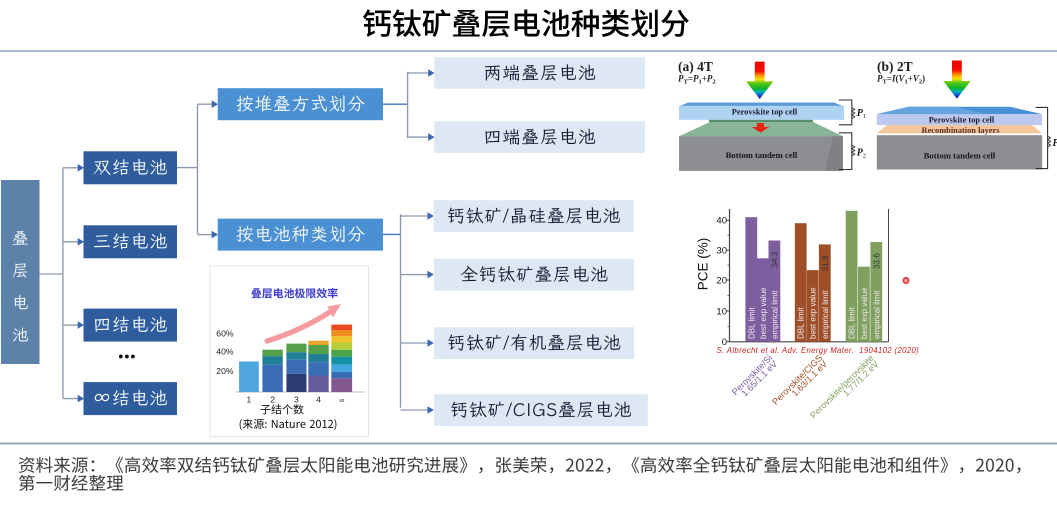 The width and height of the screenshot is (1057, 516). Describe the element at coordinates (249, 400) in the screenshot. I see `svg-text: 1` at that location.